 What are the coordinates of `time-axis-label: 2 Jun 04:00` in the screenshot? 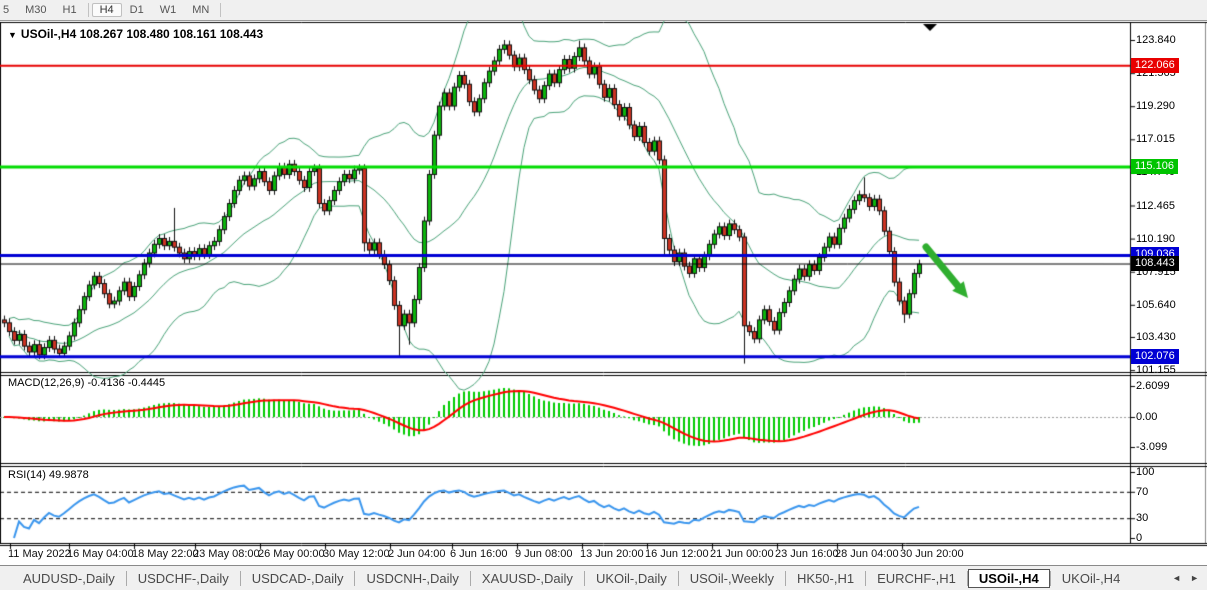 It's located at (417, 554).